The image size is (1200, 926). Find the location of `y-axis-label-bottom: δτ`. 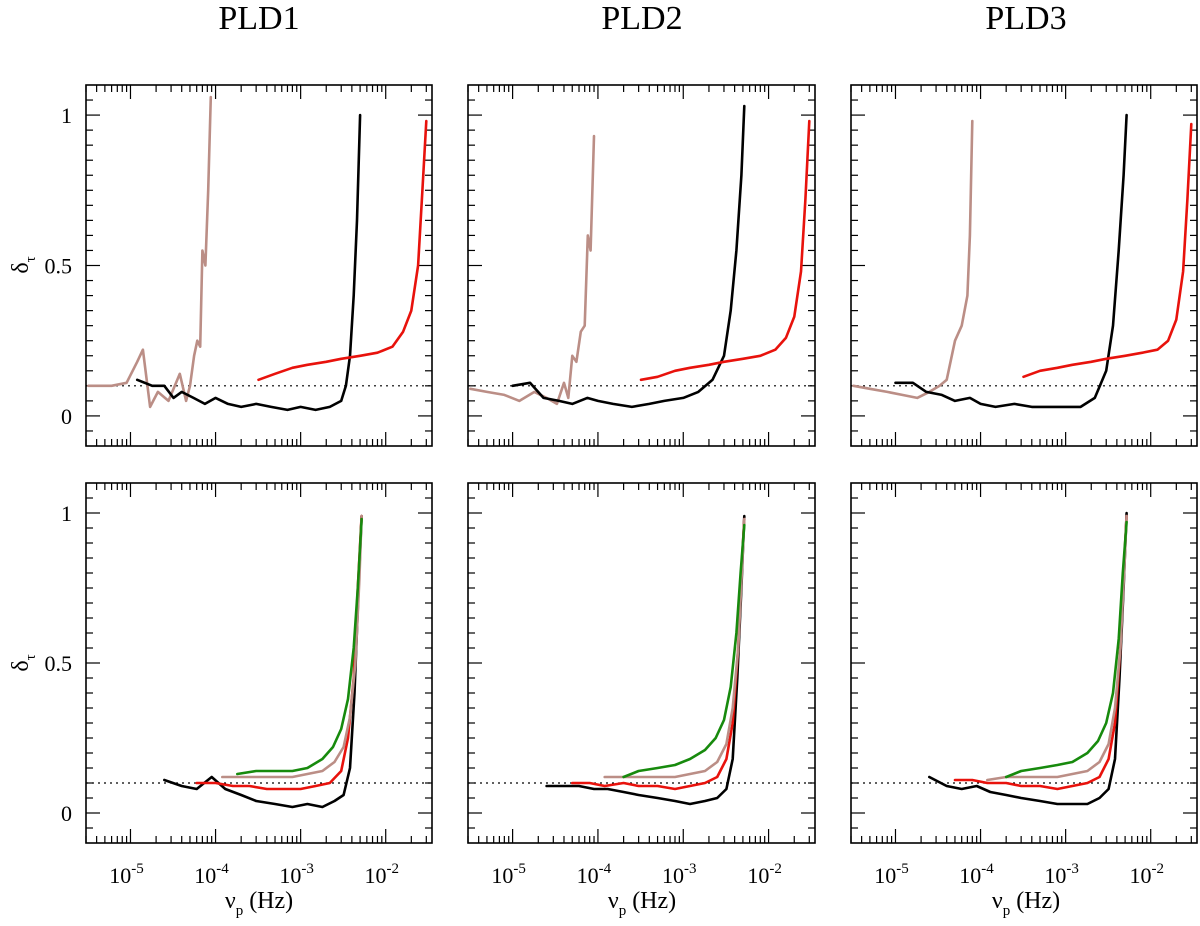

y-axis-label-bottom: δτ is located at coordinates (23, 662).